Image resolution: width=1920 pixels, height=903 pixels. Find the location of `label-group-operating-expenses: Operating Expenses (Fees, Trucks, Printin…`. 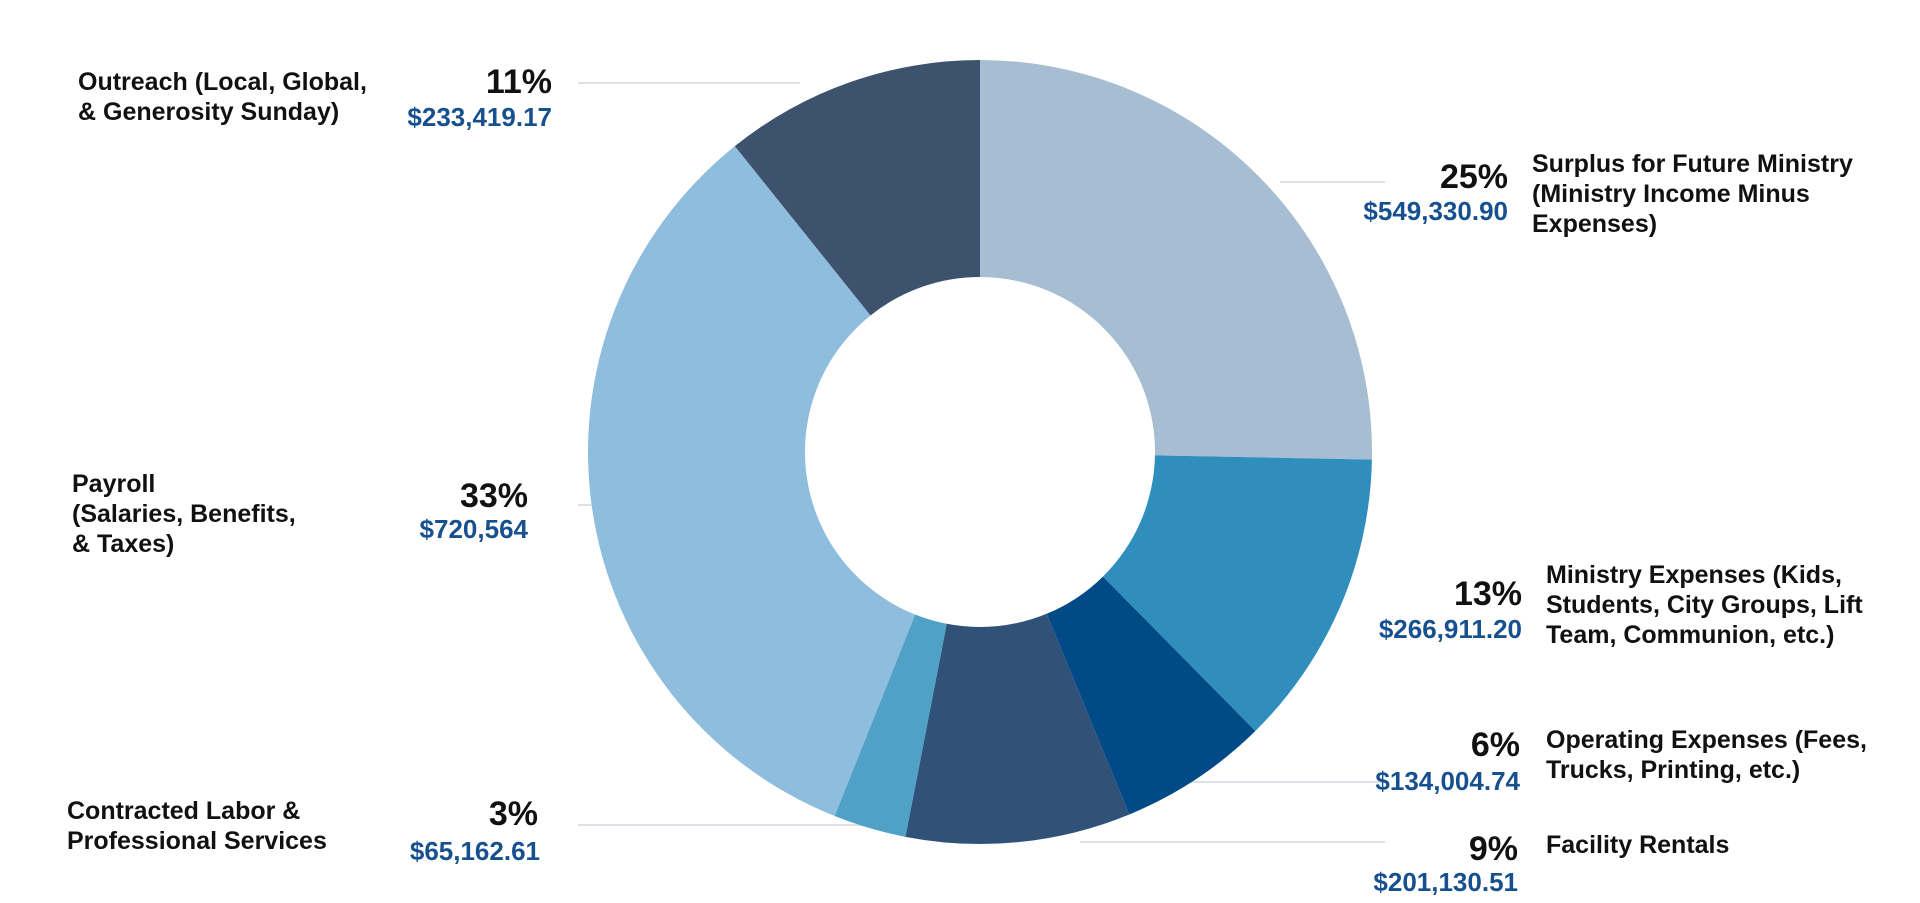

label-group-operating-expenses: Operating Expenses (Fees, Trucks, Printin… is located at coordinates (1621, 761).